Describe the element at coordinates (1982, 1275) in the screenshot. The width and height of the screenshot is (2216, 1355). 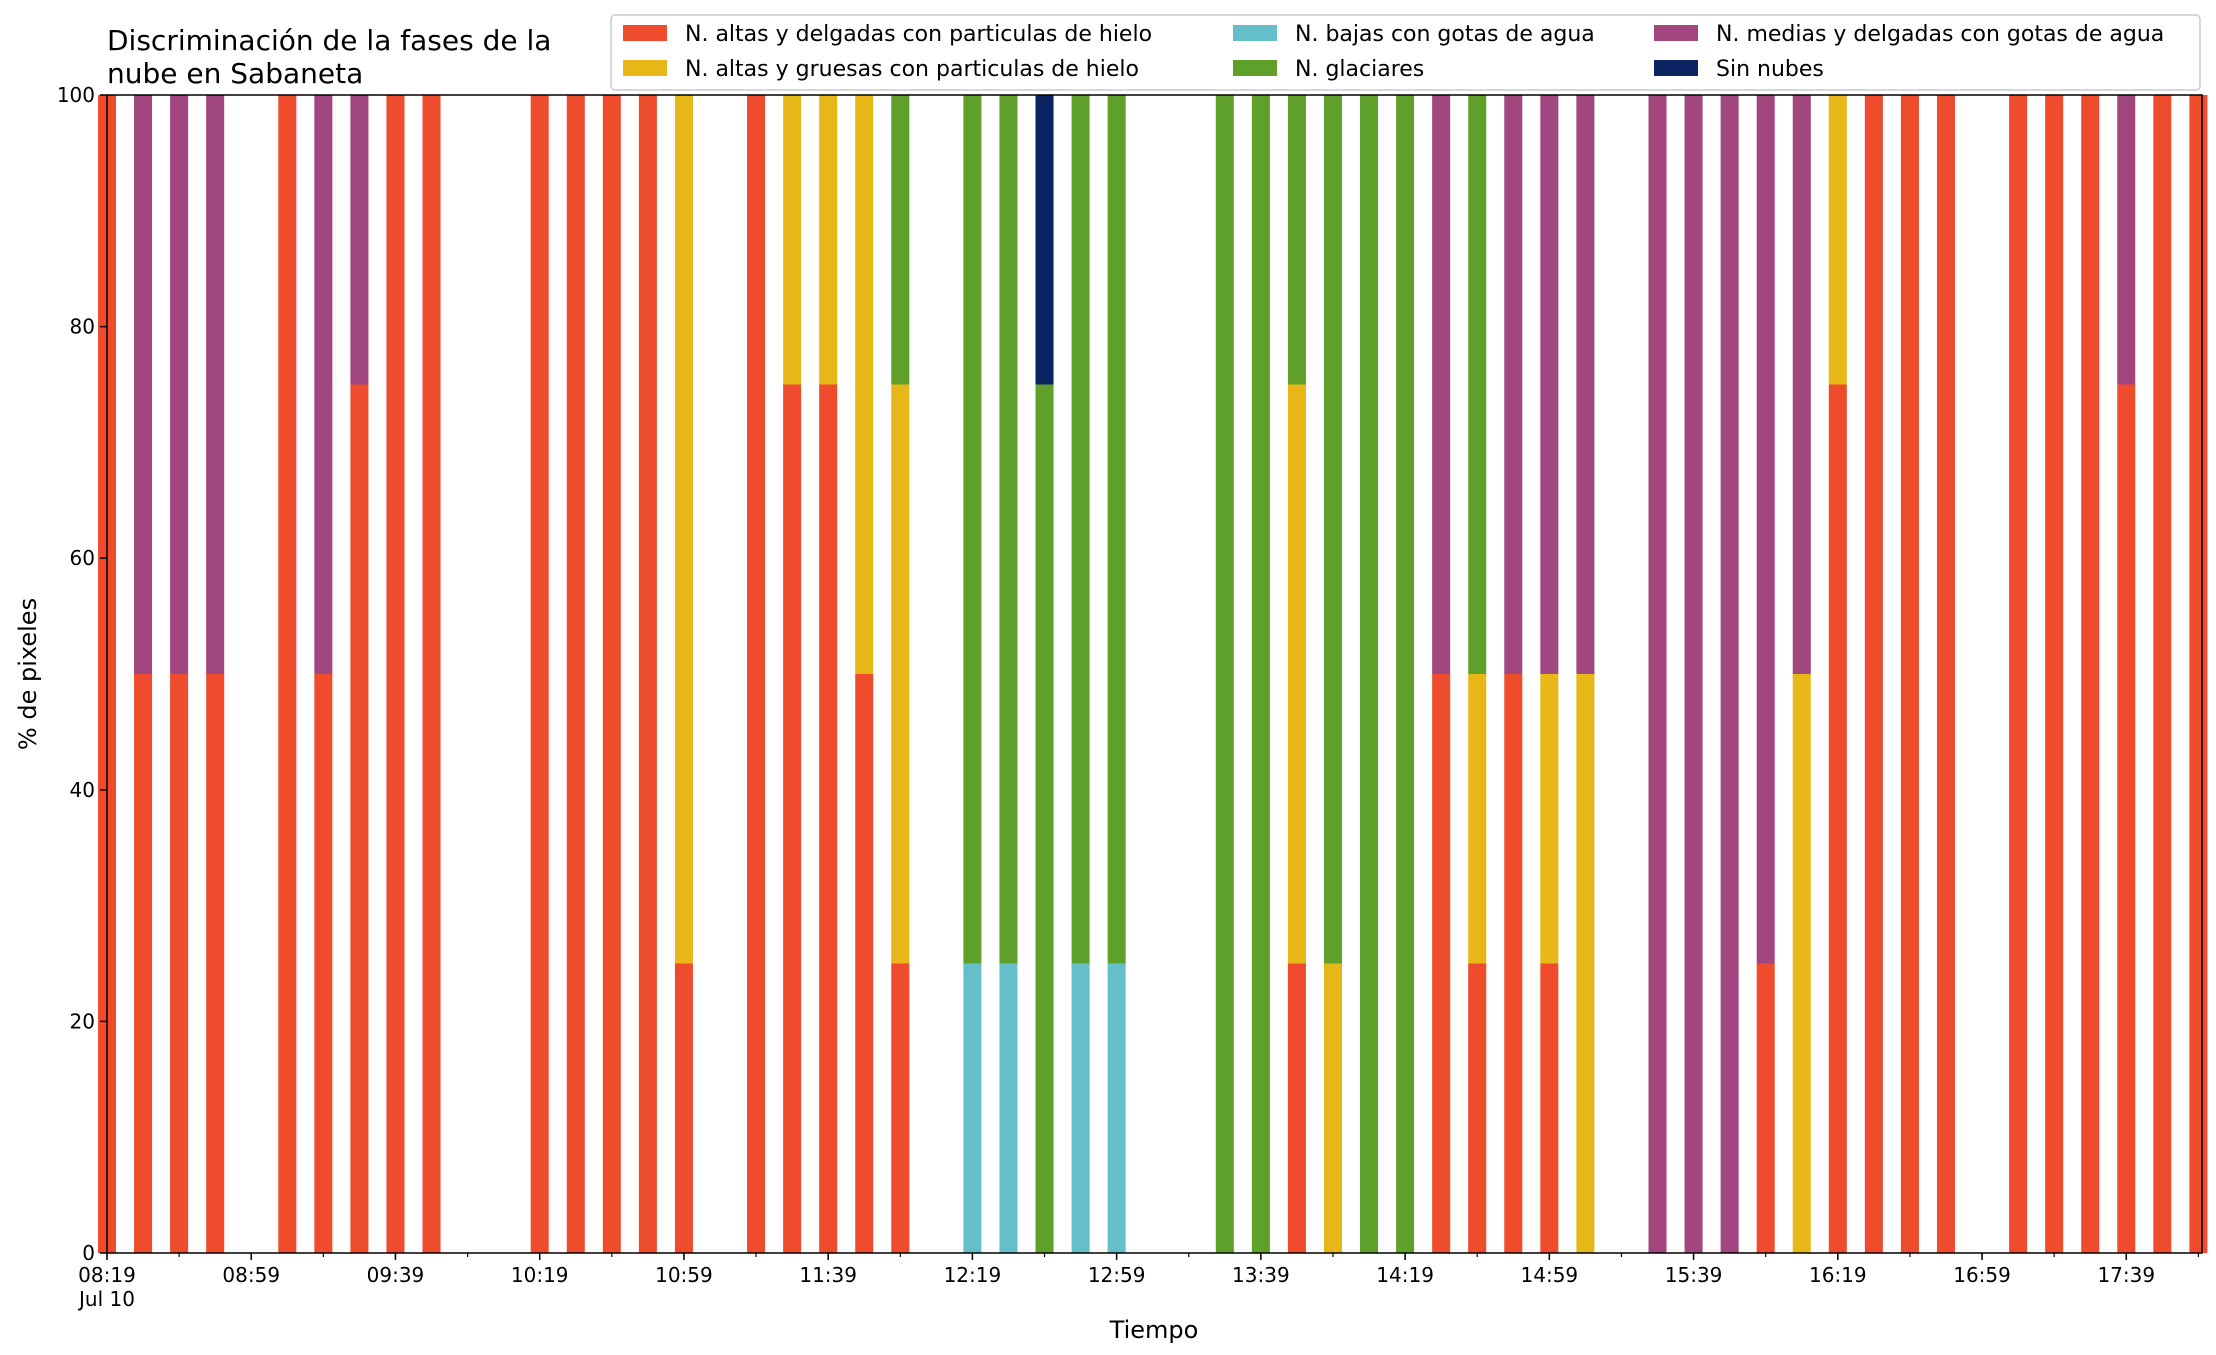
I see `x-tick-label: 16:59` at that location.